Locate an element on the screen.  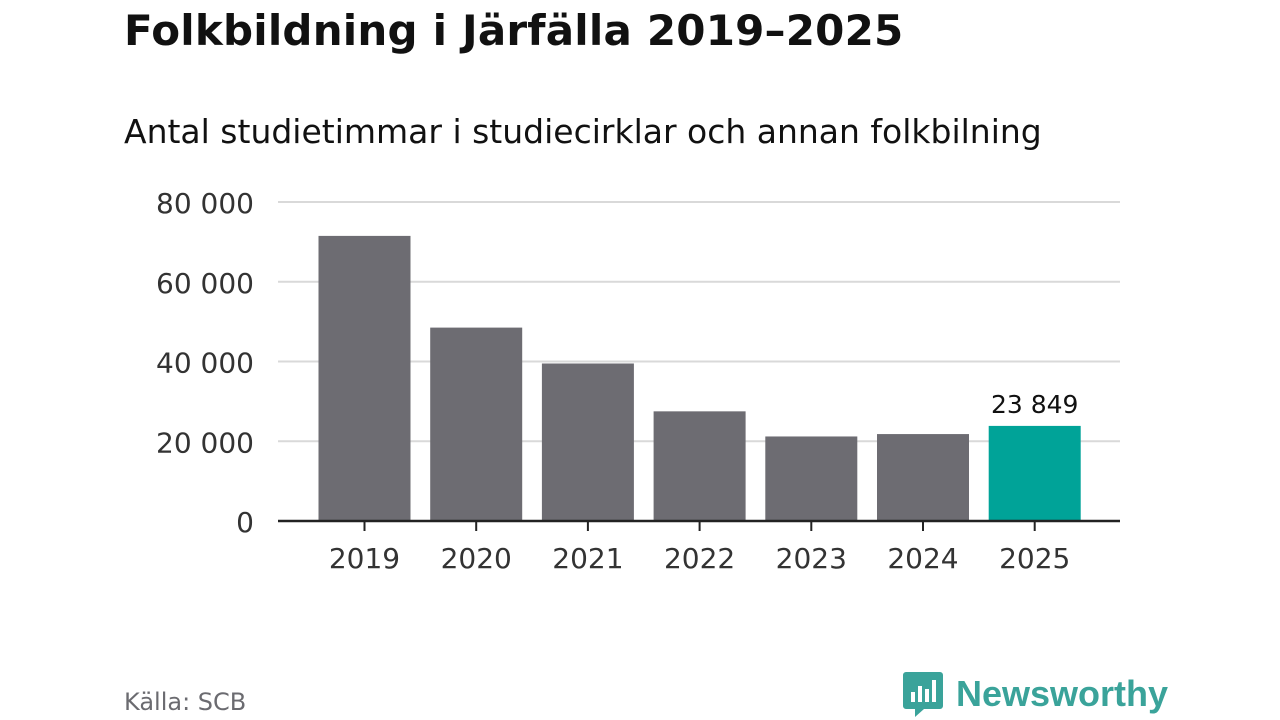
bar-2022 is located at coordinates (699, 466).